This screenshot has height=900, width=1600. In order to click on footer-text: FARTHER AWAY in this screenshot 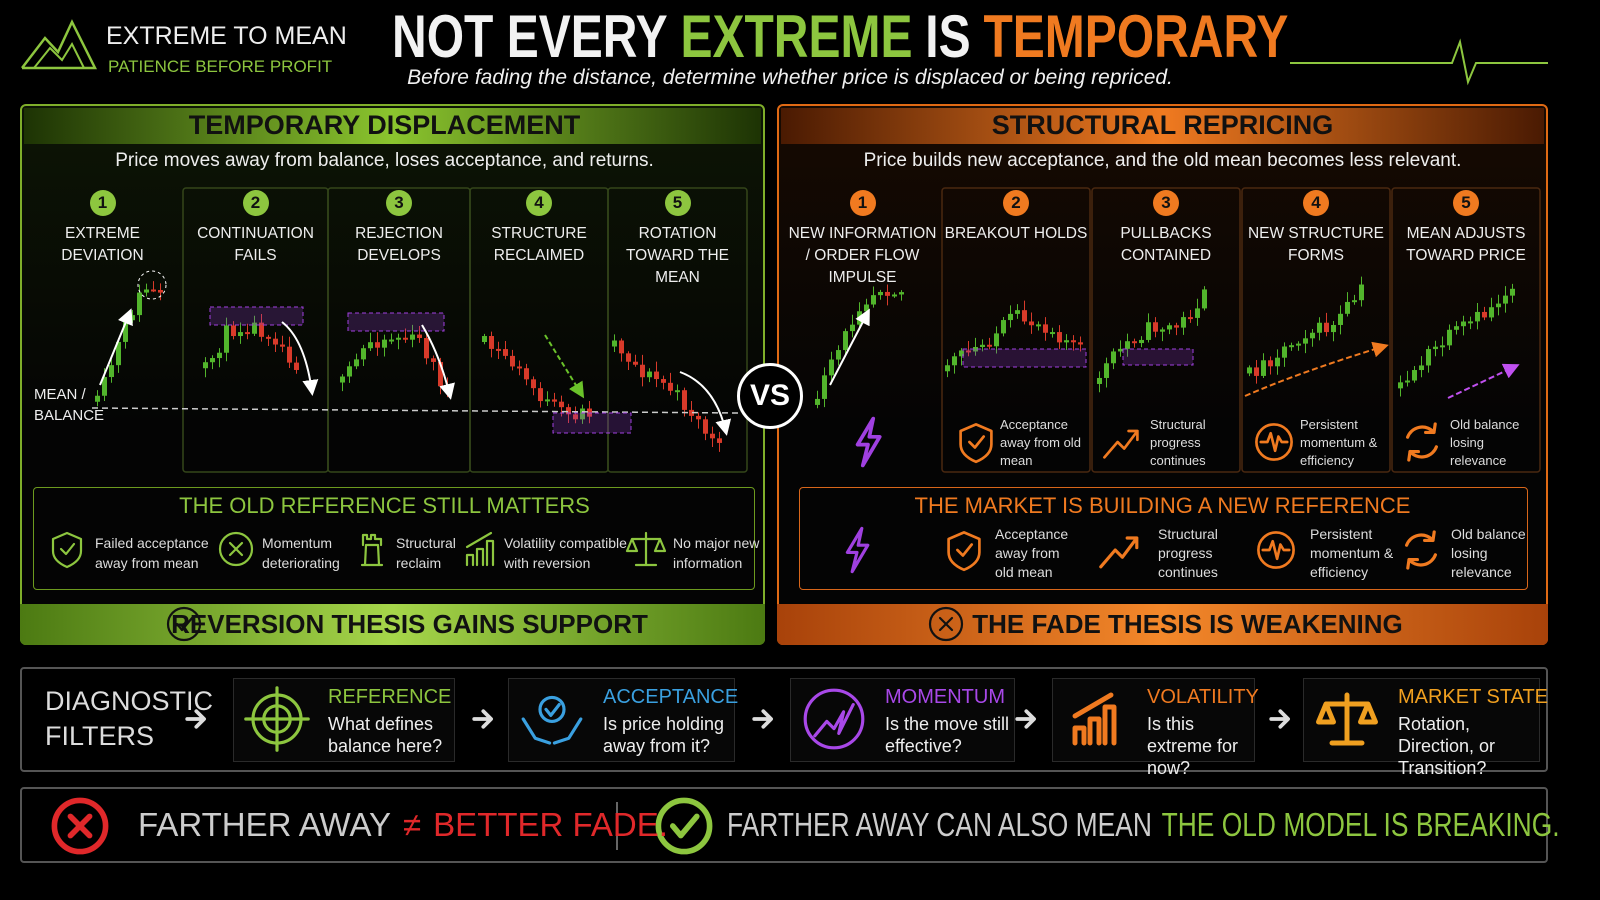, I will do `click(265, 824)`.